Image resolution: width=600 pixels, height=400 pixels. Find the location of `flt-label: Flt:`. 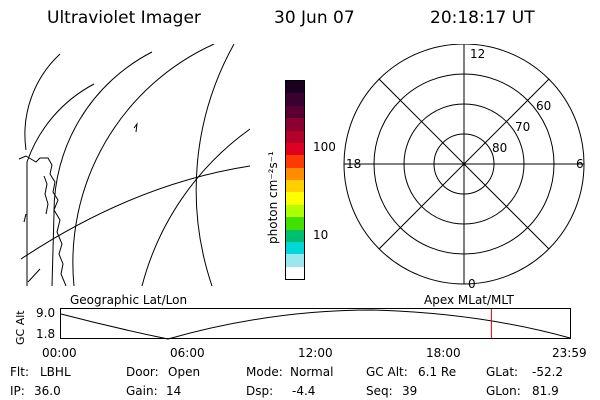

flt-label: Flt: is located at coordinates (19, 372).